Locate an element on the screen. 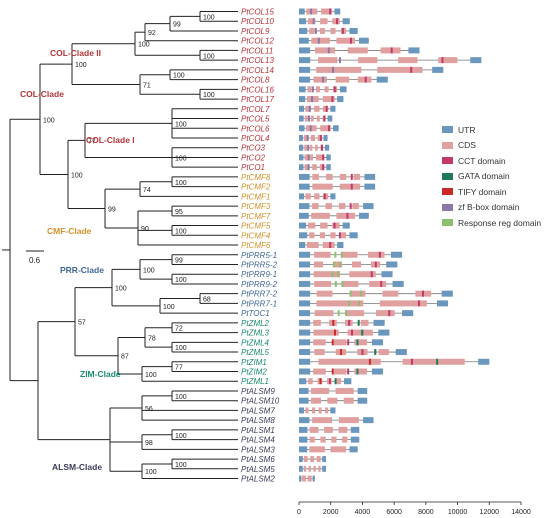  bootstrap-value: 57 is located at coordinates (82, 323).